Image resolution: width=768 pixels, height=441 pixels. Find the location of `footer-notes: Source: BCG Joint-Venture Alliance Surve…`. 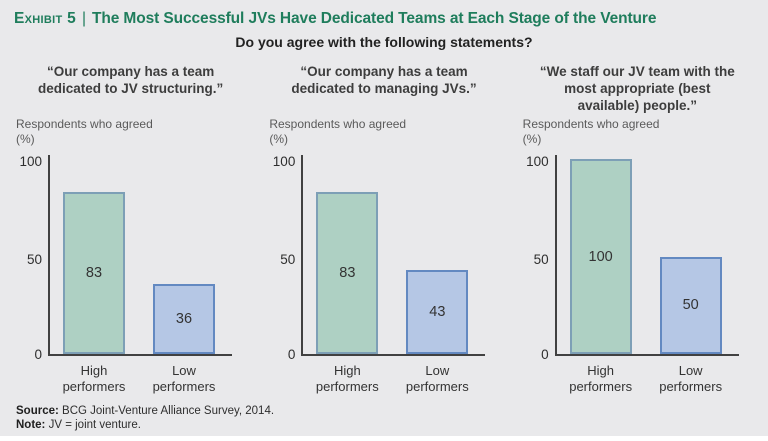

footer-notes: Source: BCG Joint-Venture Alliance Surve… is located at coordinates (384, 418).